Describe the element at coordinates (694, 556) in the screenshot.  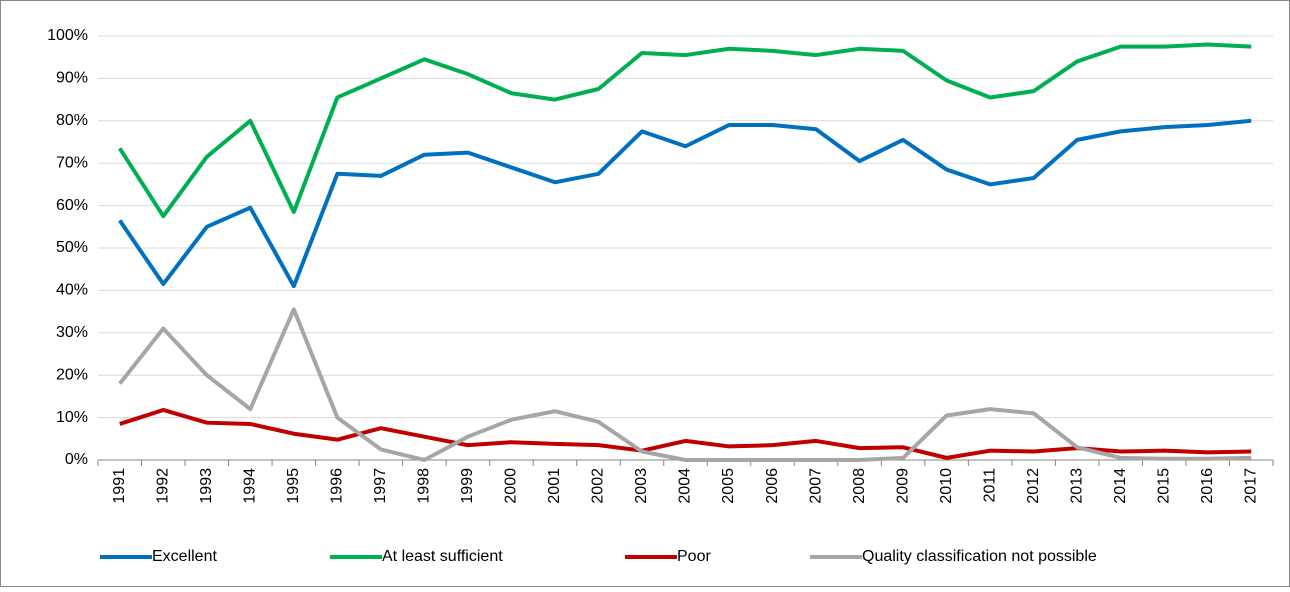
I see `legend-label: Poor` at that location.